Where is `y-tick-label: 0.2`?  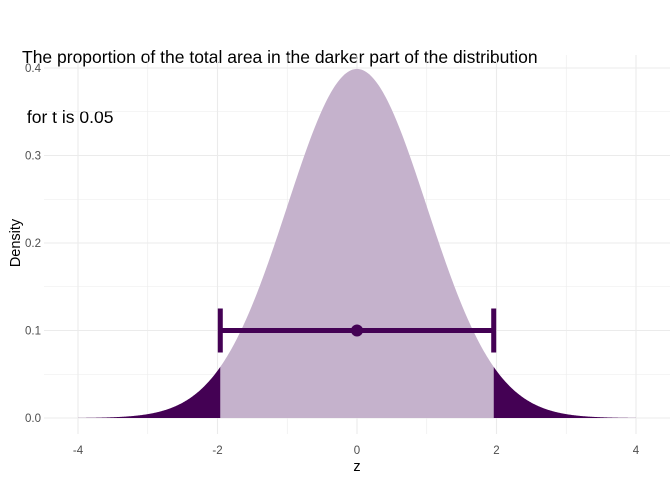
y-tick-label: 0.2 is located at coordinates (33, 244).